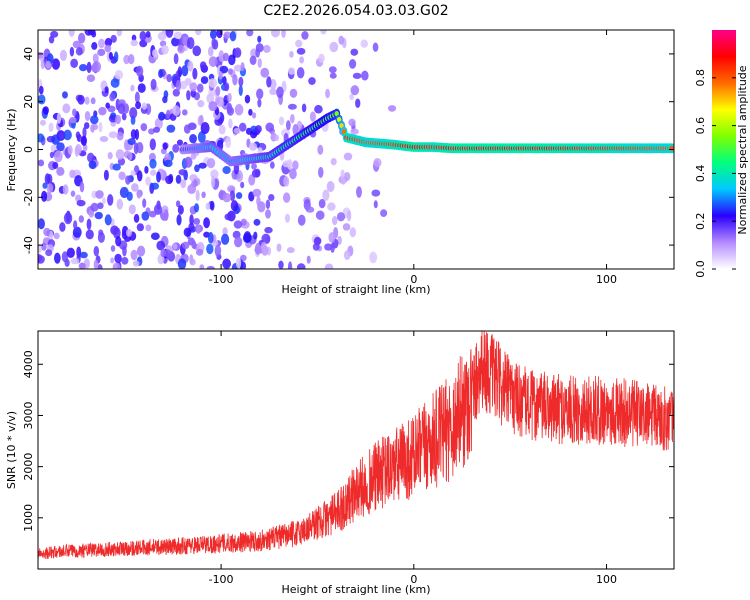 Image resolution: width=750 pixels, height=600 pixels. I want to click on spectrogram-xtick-label: -100, so click(221, 279).